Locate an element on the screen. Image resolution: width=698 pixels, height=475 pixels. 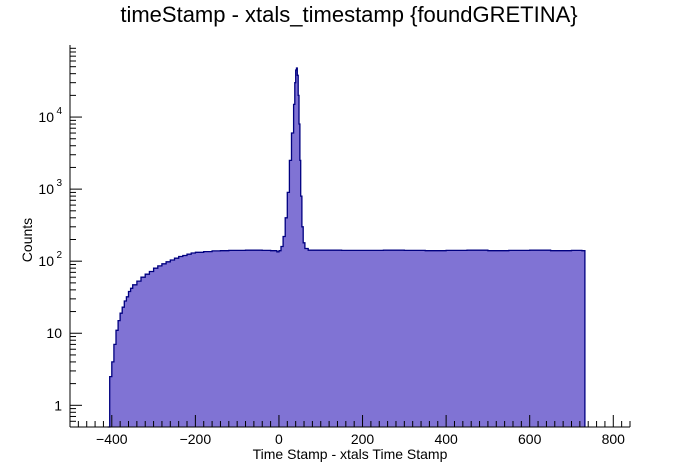
x-tick-label: 400 is located at coordinates (446, 439).